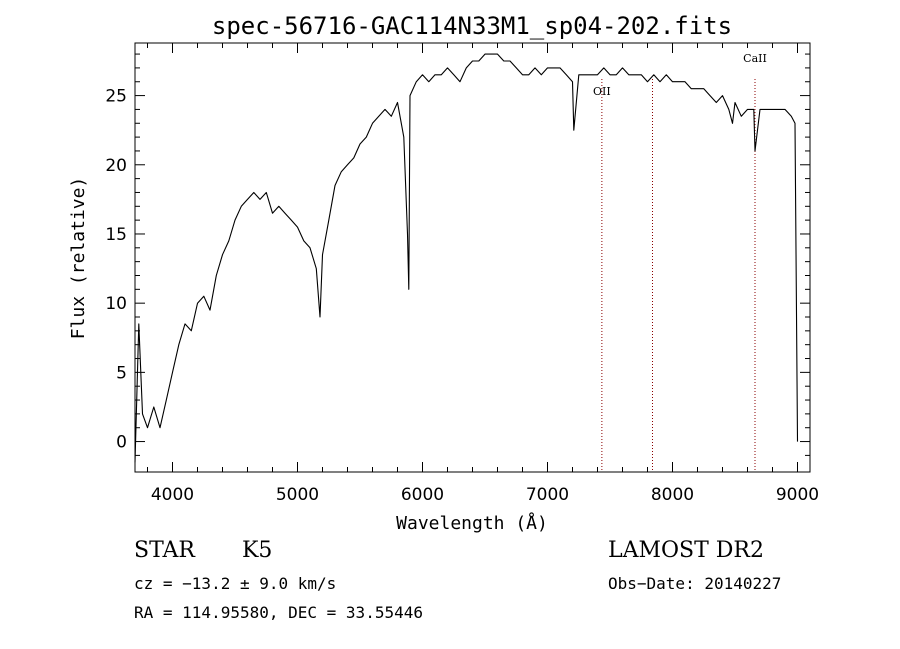  Describe the element at coordinates (602, 91) in the screenshot. I see `line-marker-label: OII` at that location.